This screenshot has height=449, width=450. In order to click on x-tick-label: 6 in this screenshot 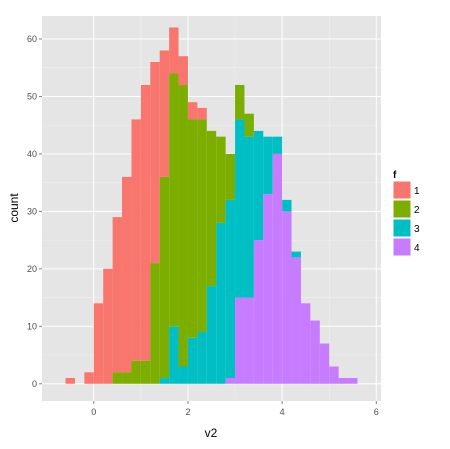, I will do `click(376, 412)`.